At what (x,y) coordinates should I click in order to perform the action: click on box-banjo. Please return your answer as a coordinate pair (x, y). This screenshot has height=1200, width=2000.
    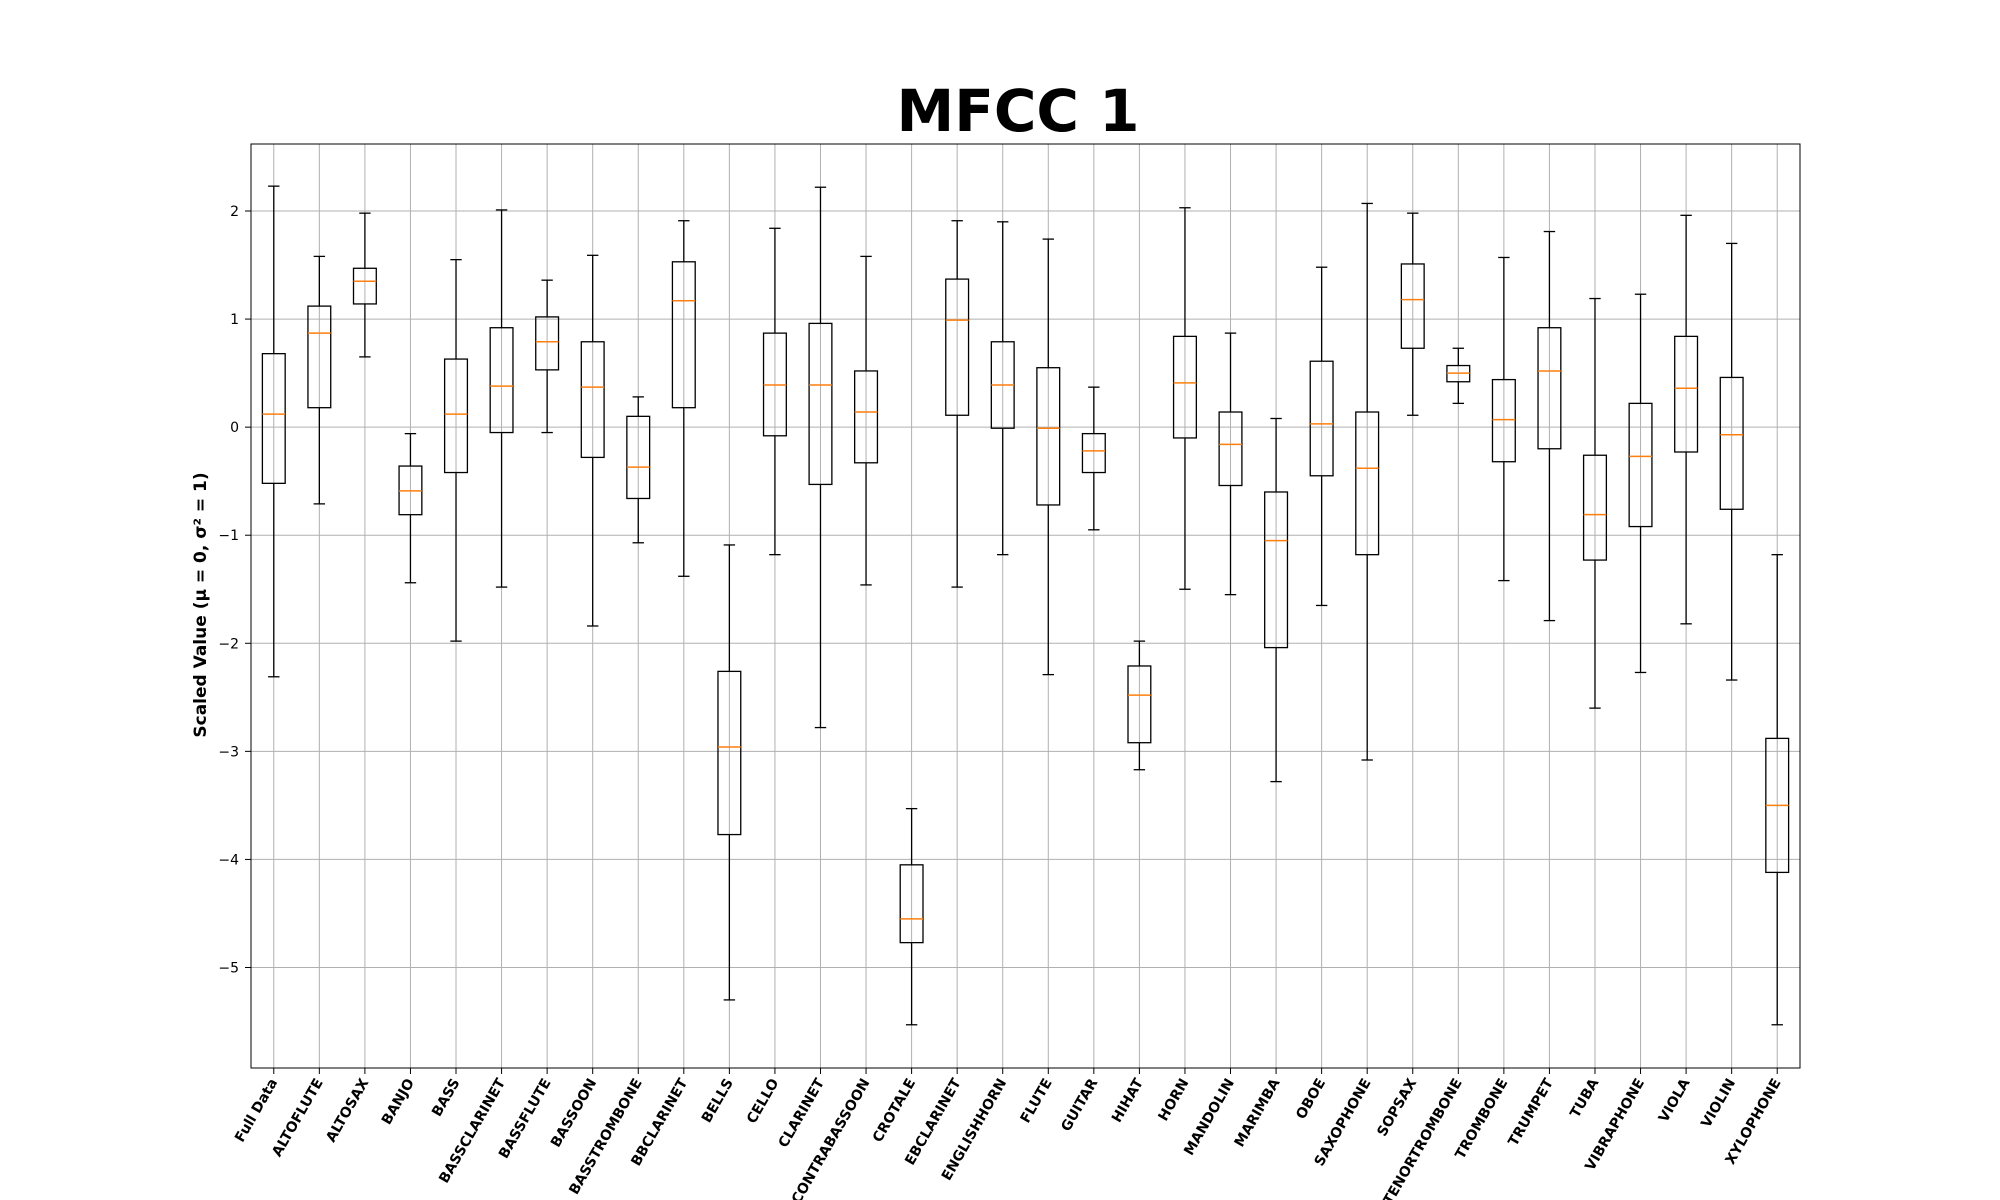
    Looking at the image, I should click on (410, 508).